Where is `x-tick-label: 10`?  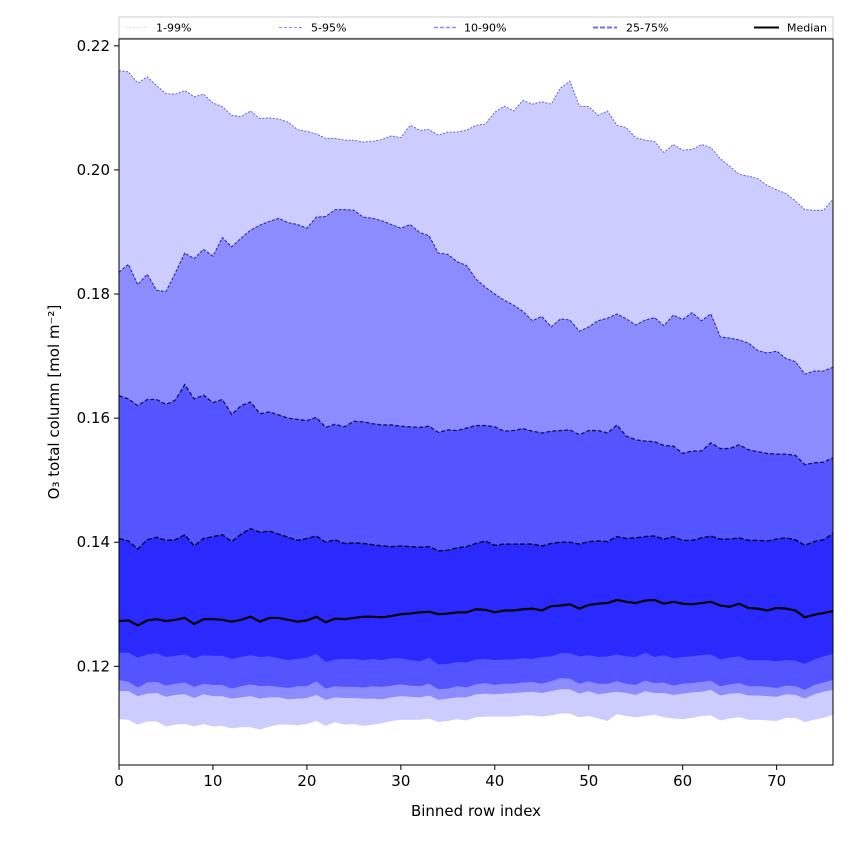
x-tick-label: 10 is located at coordinates (212, 781).